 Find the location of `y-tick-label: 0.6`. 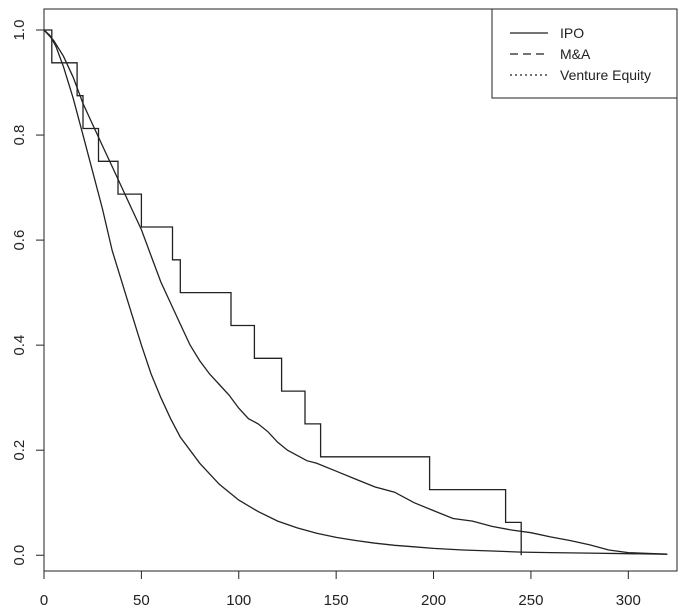

y-tick-label: 0.6 is located at coordinates (19, 240).